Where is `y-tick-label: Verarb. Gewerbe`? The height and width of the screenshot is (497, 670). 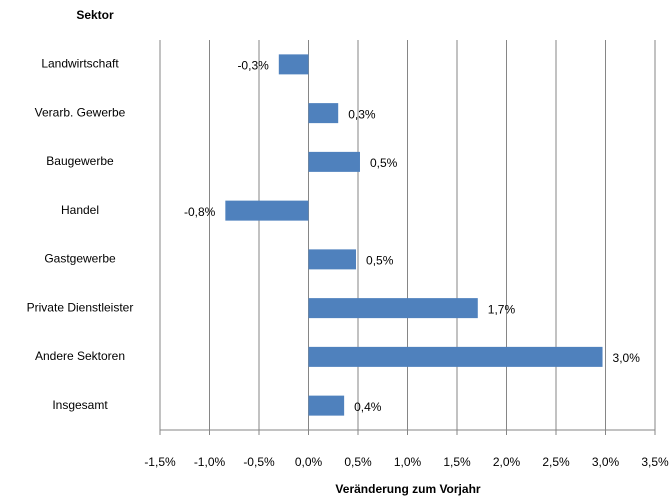 y-tick-label: Verarb. Gewerbe is located at coordinates (80, 112).